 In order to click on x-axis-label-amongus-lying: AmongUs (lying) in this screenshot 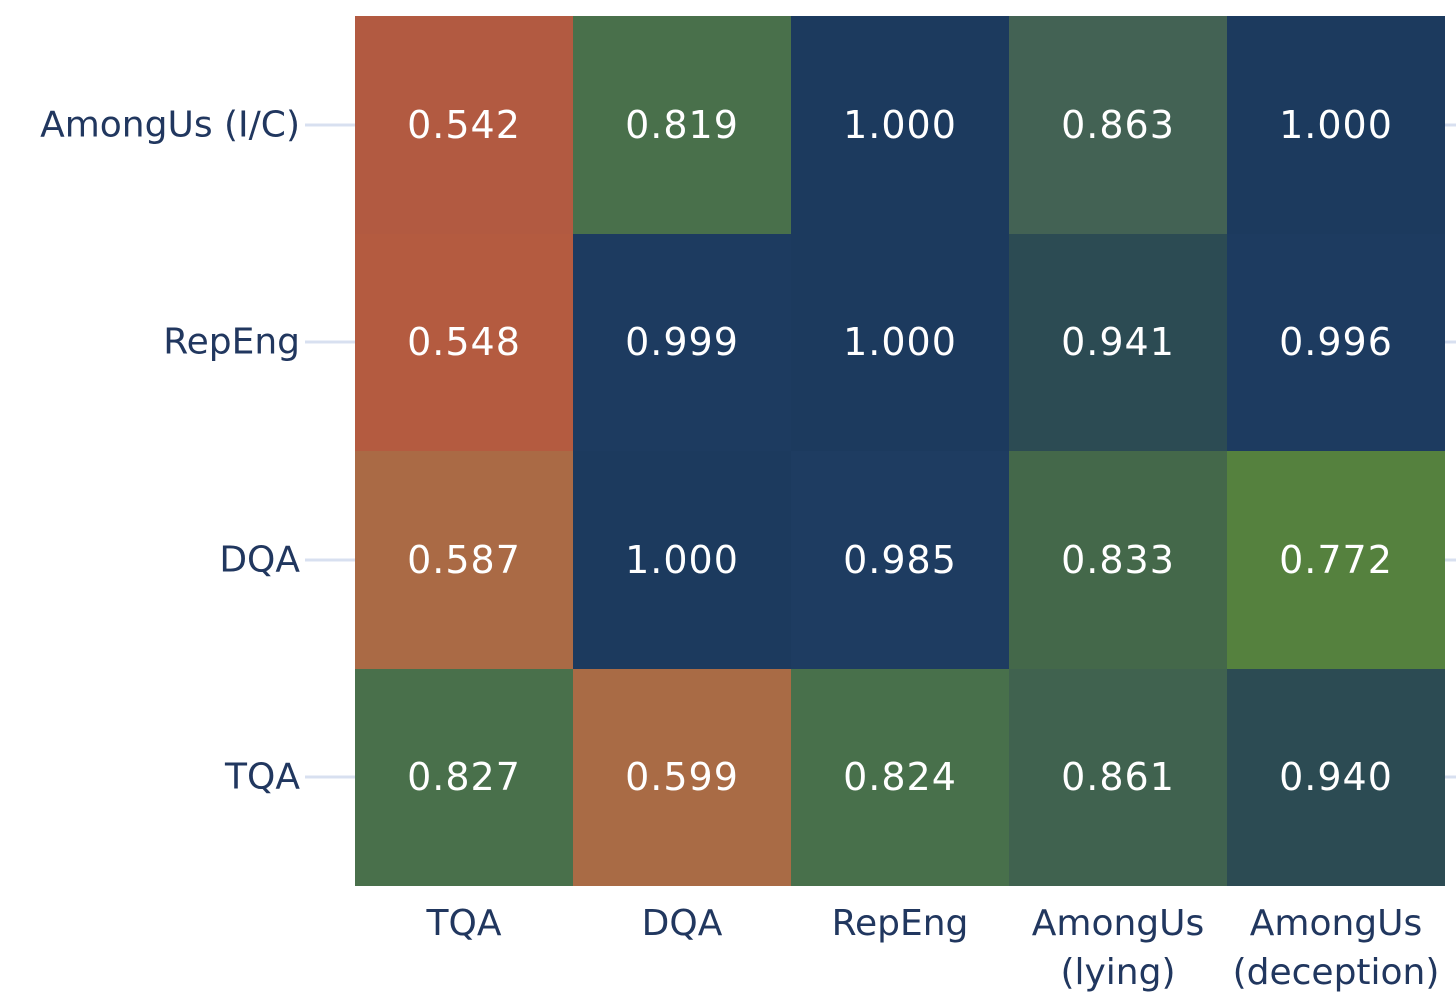, I will do `click(1118, 948)`.